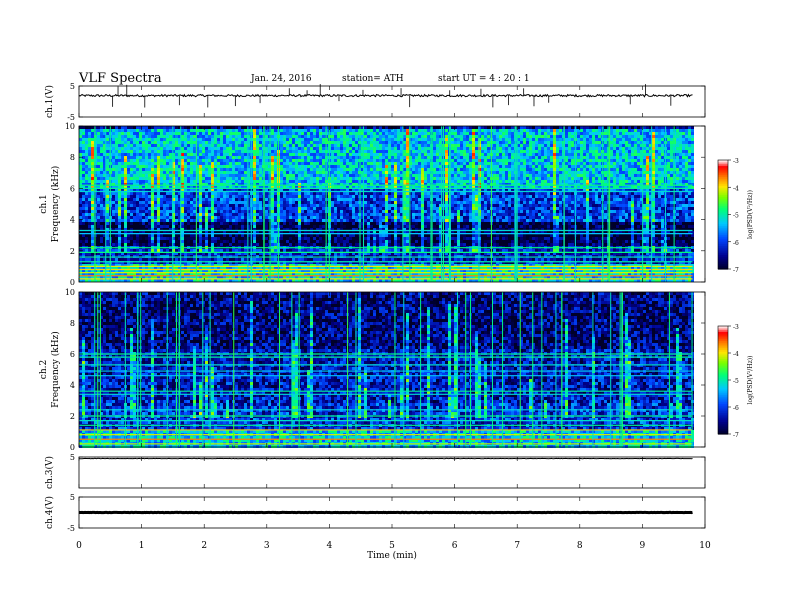 Image resolution: width=792 pixels, height=612 pixels. I want to click on ch3-waveform-yticklabel-0: 5, so click(72, 457).